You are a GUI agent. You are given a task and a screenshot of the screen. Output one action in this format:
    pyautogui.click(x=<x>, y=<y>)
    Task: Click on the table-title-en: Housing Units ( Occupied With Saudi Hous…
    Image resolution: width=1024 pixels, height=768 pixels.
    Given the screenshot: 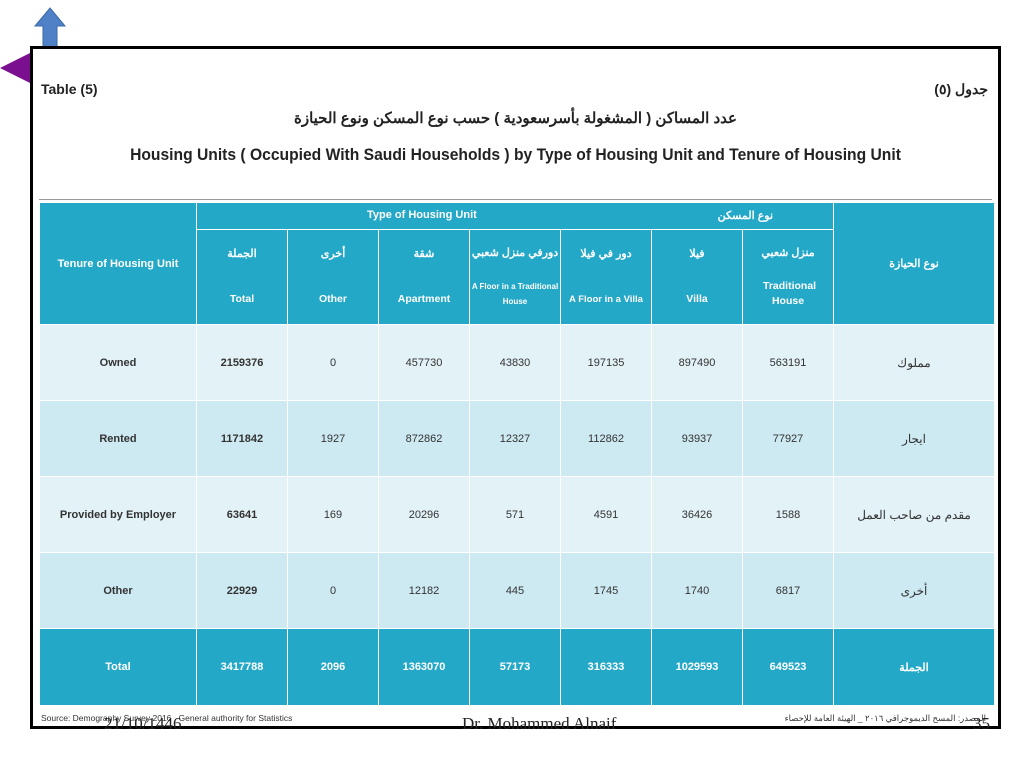 What is the action you would take?
    pyautogui.click(x=515, y=154)
    